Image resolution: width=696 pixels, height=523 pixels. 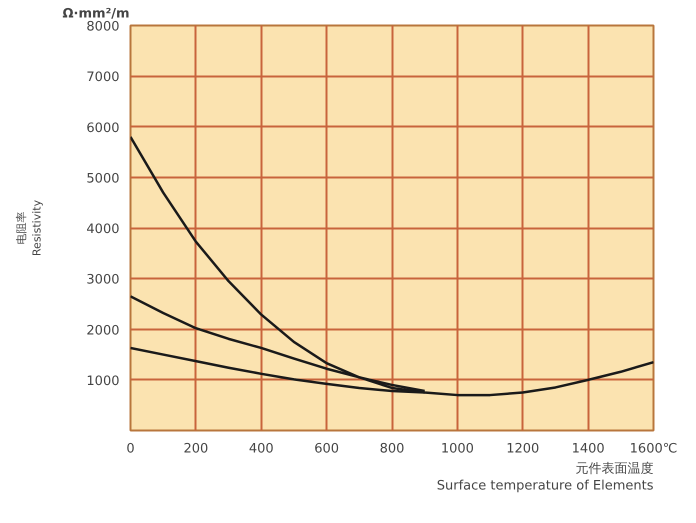 What do you see at coordinates (103, 229) in the screenshot?
I see `y-tick-label: 4000` at bounding box center [103, 229].